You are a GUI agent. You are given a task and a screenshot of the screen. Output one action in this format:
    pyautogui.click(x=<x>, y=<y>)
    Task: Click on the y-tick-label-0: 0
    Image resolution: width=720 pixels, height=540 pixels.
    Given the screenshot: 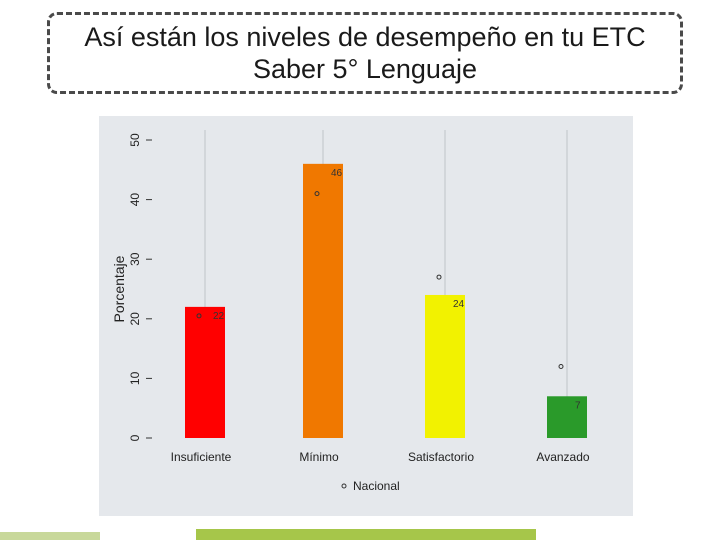 What is the action you would take?
    pyautogui.click(x=135, y=437)
    